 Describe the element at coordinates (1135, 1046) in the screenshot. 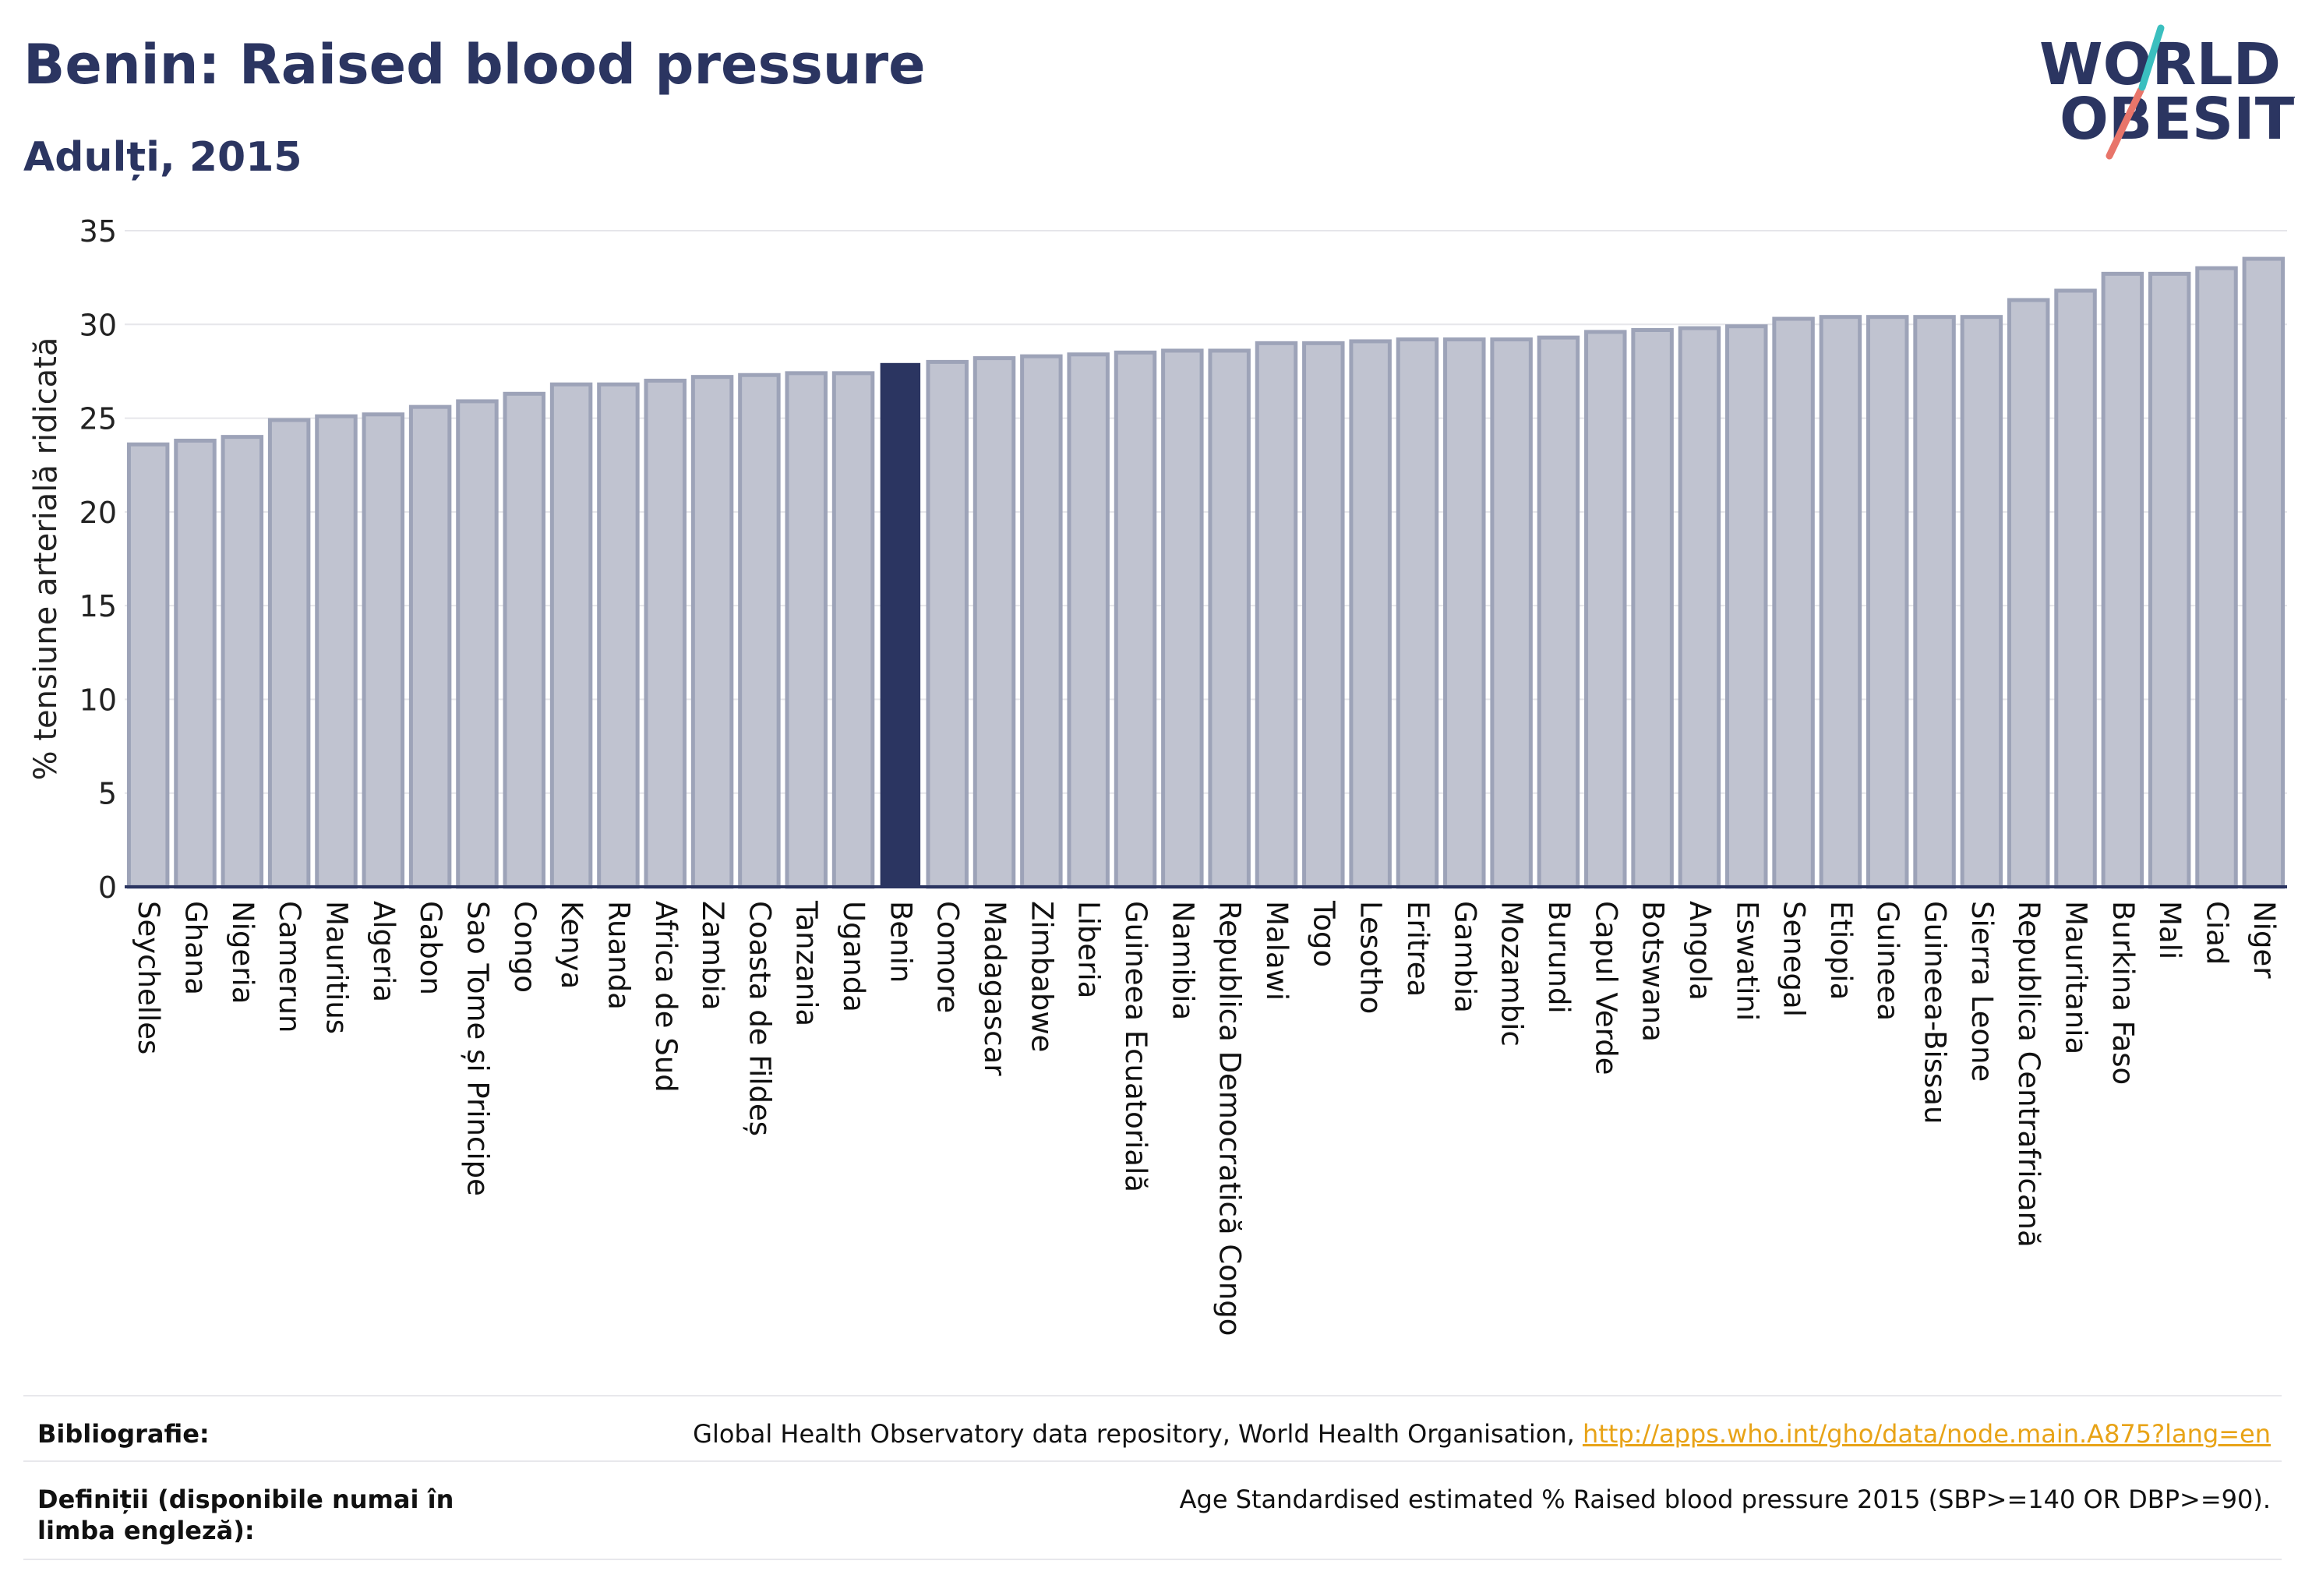

I see `x-tick-label: Guineea Ecuatorială` at that location.